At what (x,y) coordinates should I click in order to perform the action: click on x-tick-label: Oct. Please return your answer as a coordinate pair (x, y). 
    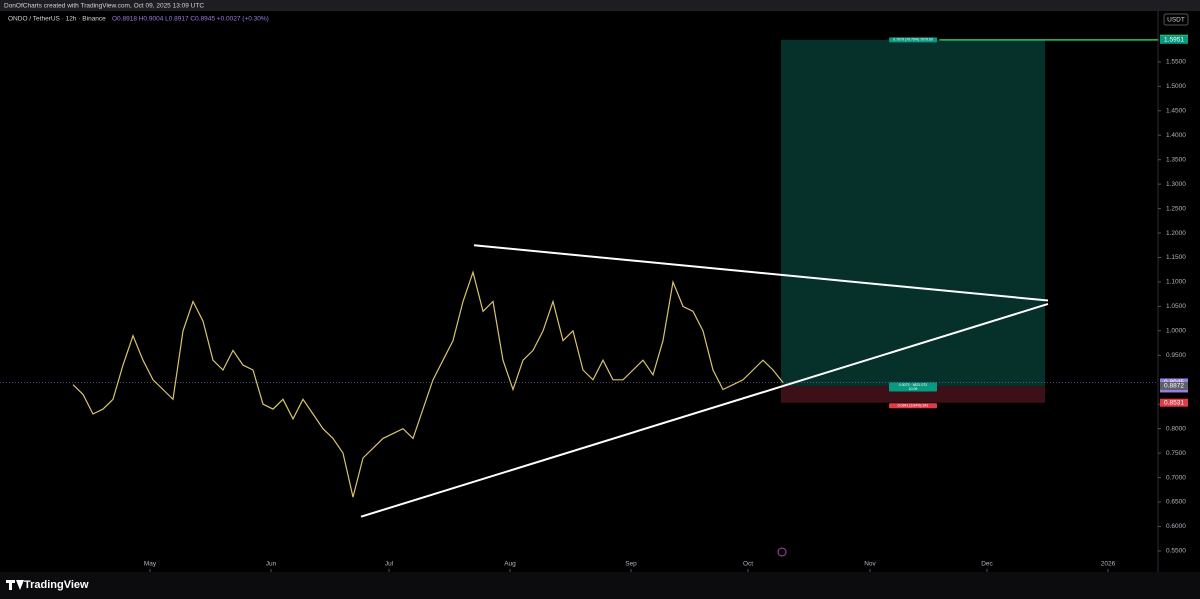
    Looking at the image, I should click on (748, 564).